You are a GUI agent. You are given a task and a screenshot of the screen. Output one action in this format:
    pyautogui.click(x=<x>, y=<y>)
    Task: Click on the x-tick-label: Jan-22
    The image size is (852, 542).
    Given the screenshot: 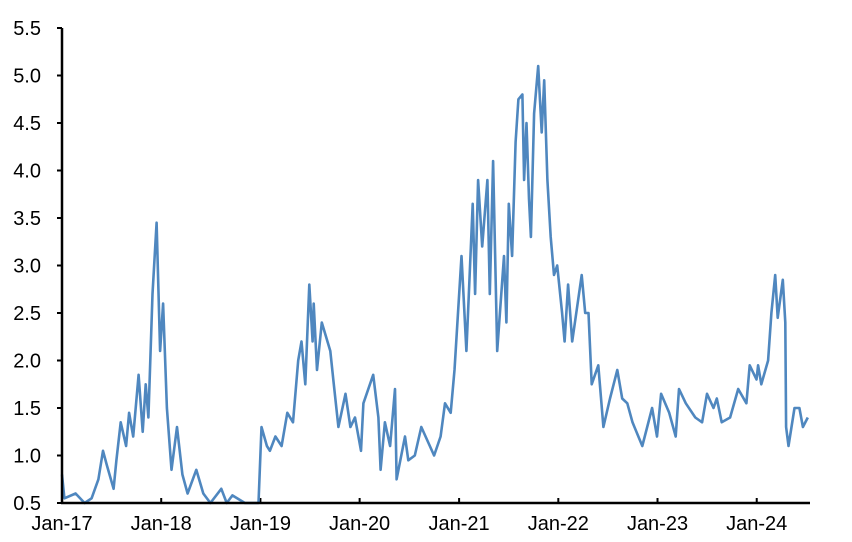 What is the action you would take?
    pyautogui.click(x=558, y=524)
    